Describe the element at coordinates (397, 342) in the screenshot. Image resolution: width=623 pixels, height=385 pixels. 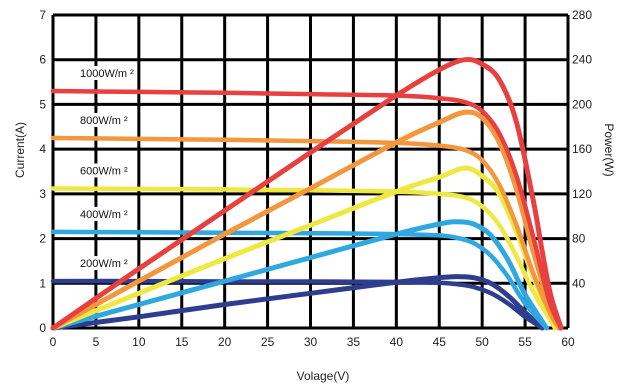
I see `x-tick-label: 40` at that location.